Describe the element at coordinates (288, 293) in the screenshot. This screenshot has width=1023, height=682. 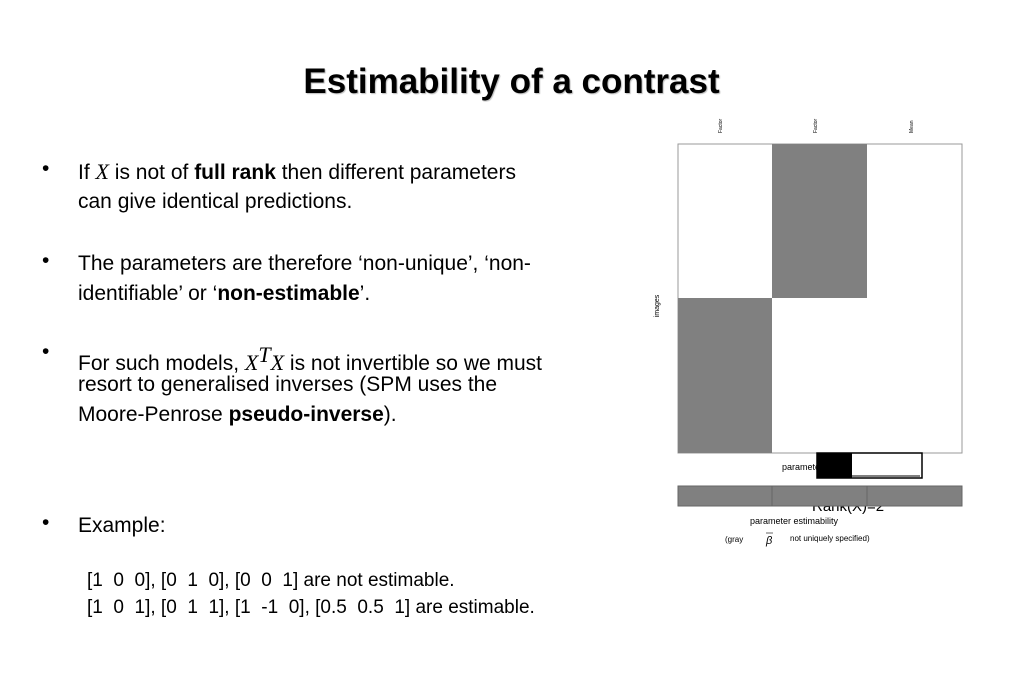
I see `emphasis: non-estimable` at that location.